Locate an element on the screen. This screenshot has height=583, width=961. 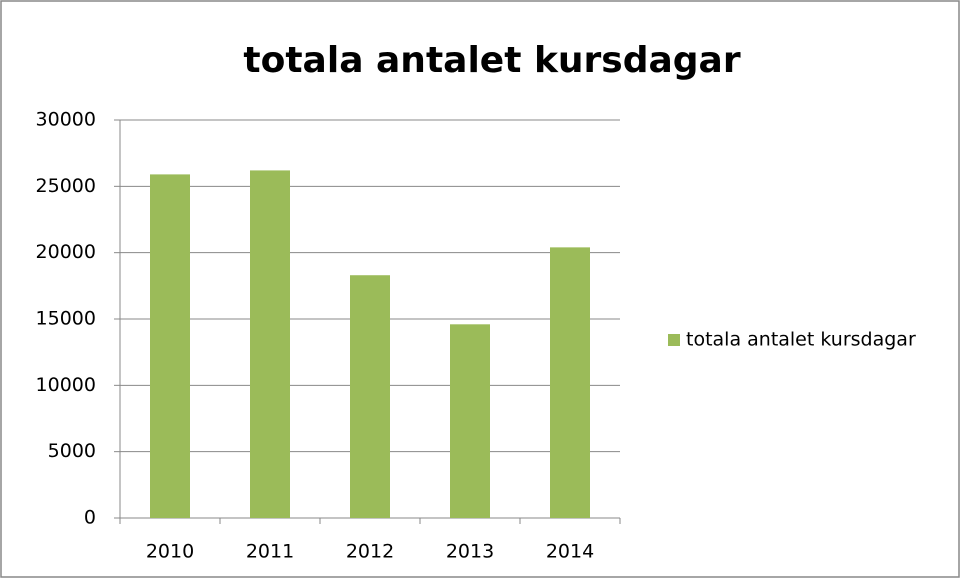
x-tick-label: 2011 is located at coordinates (270, 552).